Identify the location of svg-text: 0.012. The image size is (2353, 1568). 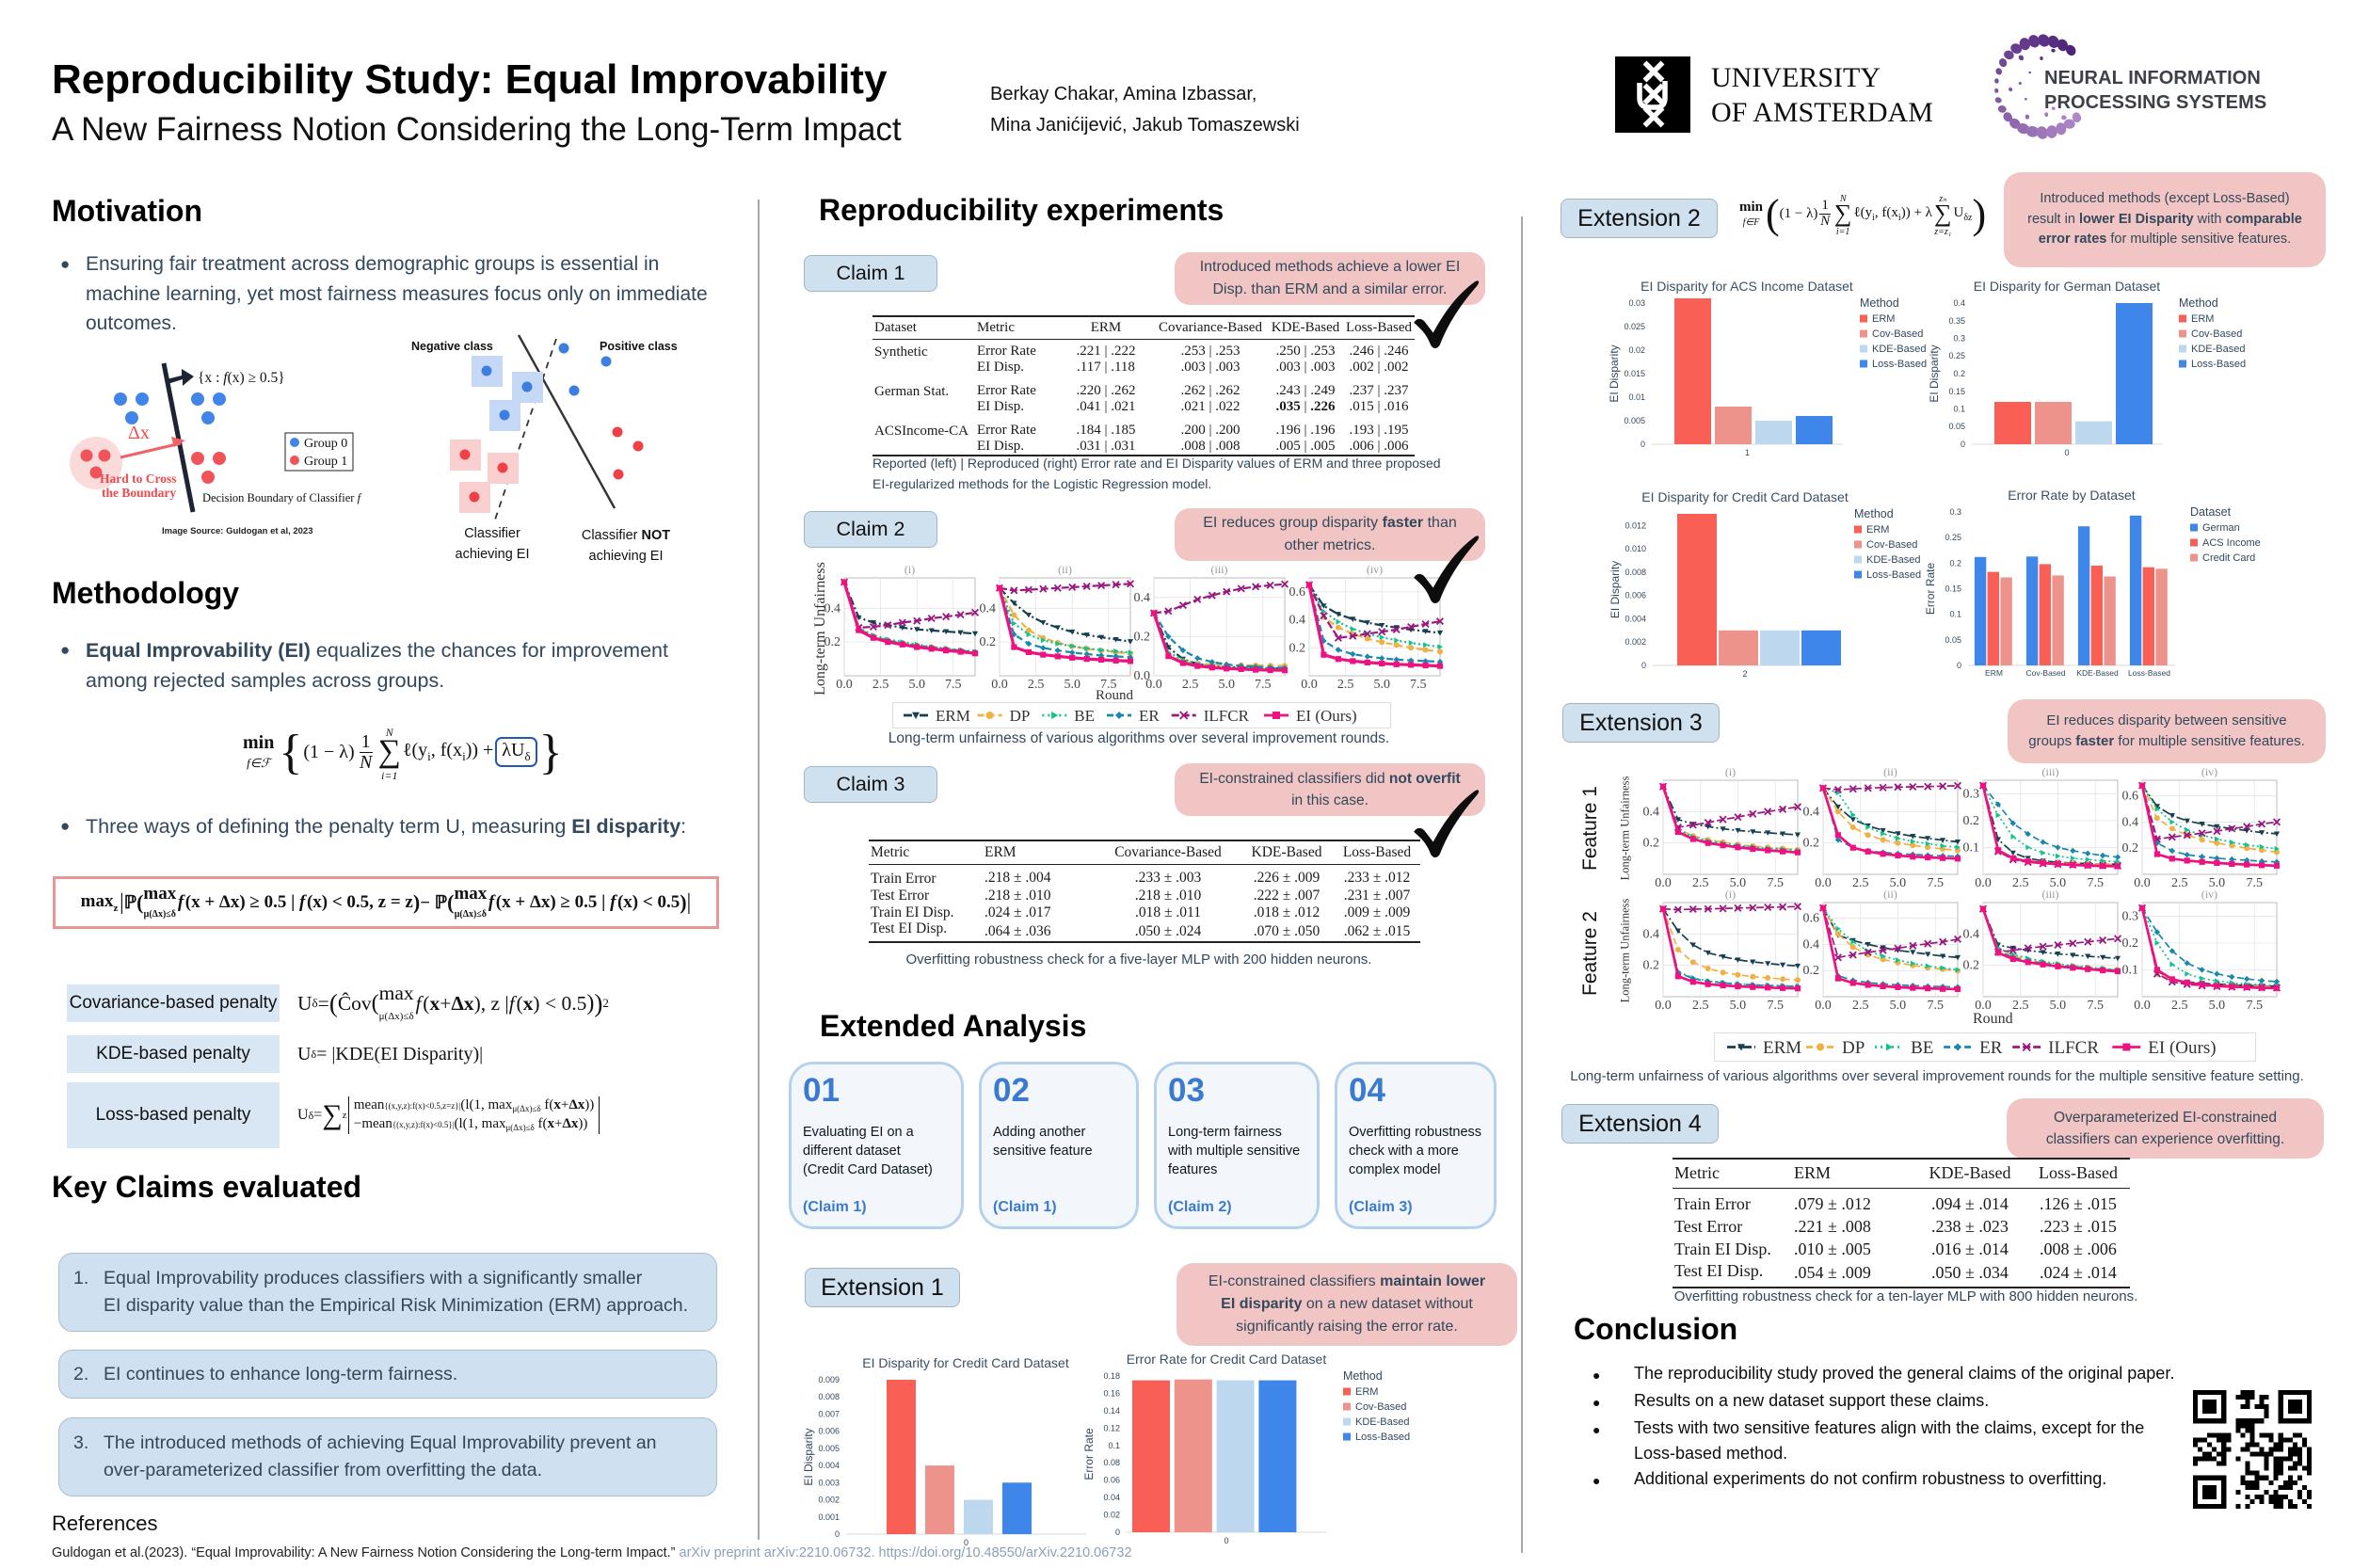
(1636, 525).